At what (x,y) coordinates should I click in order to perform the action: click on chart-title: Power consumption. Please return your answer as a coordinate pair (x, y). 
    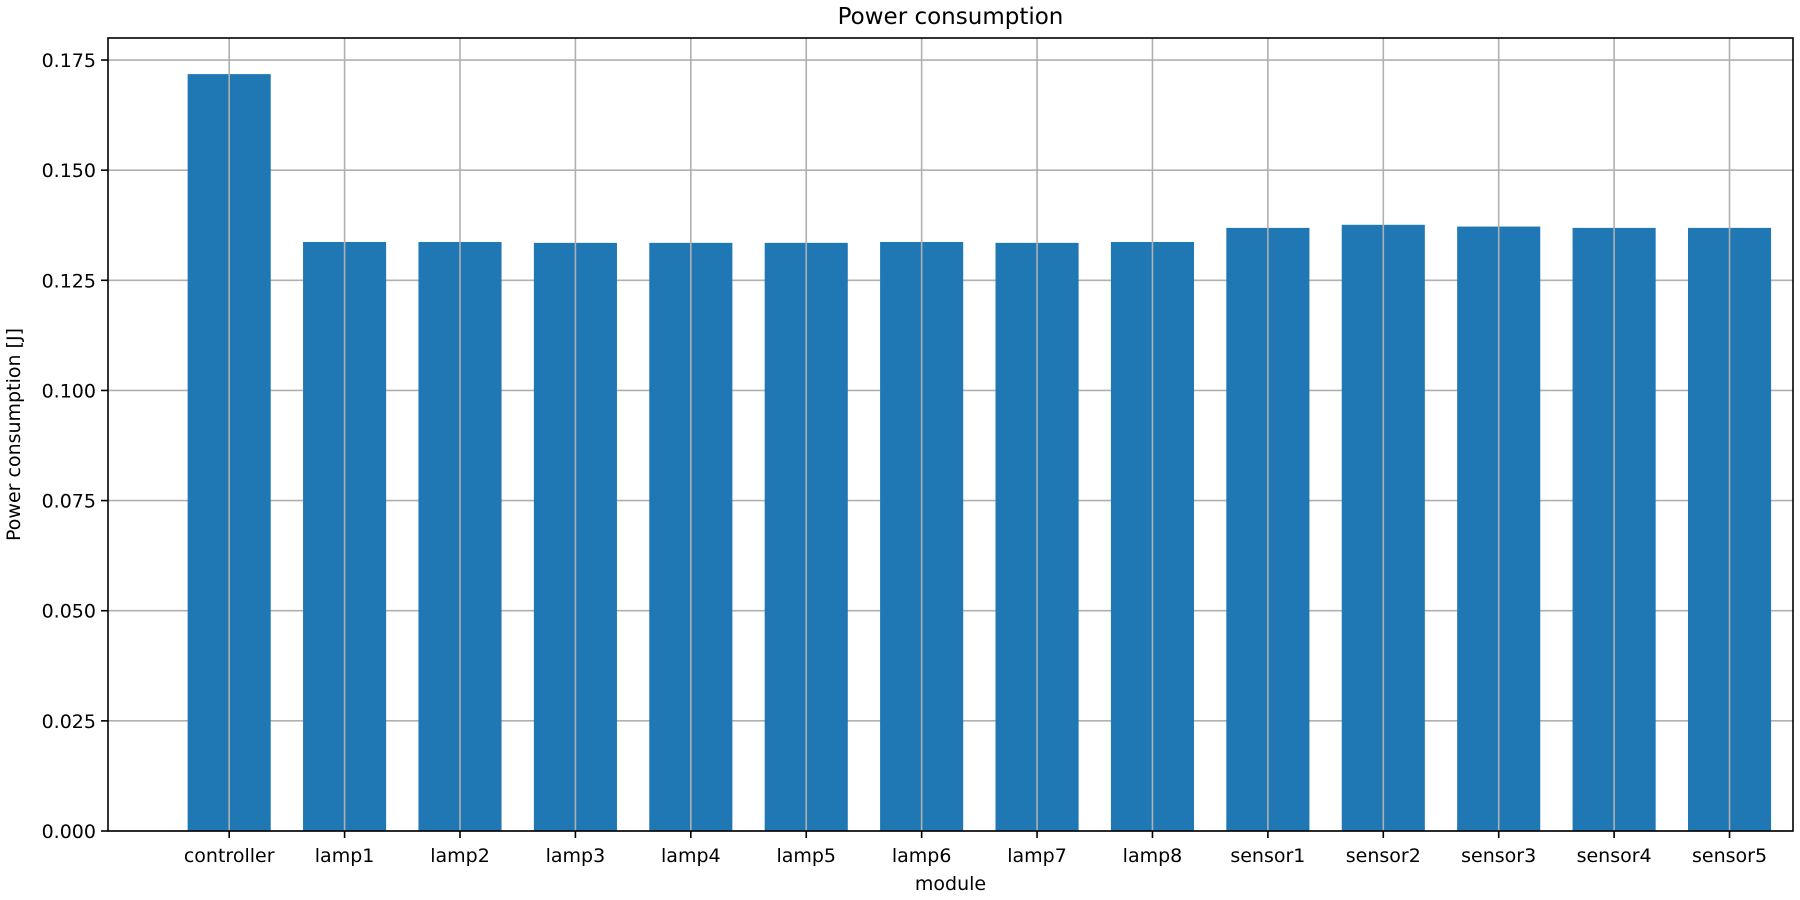
    Looking at the image, I should click on (951, 17).